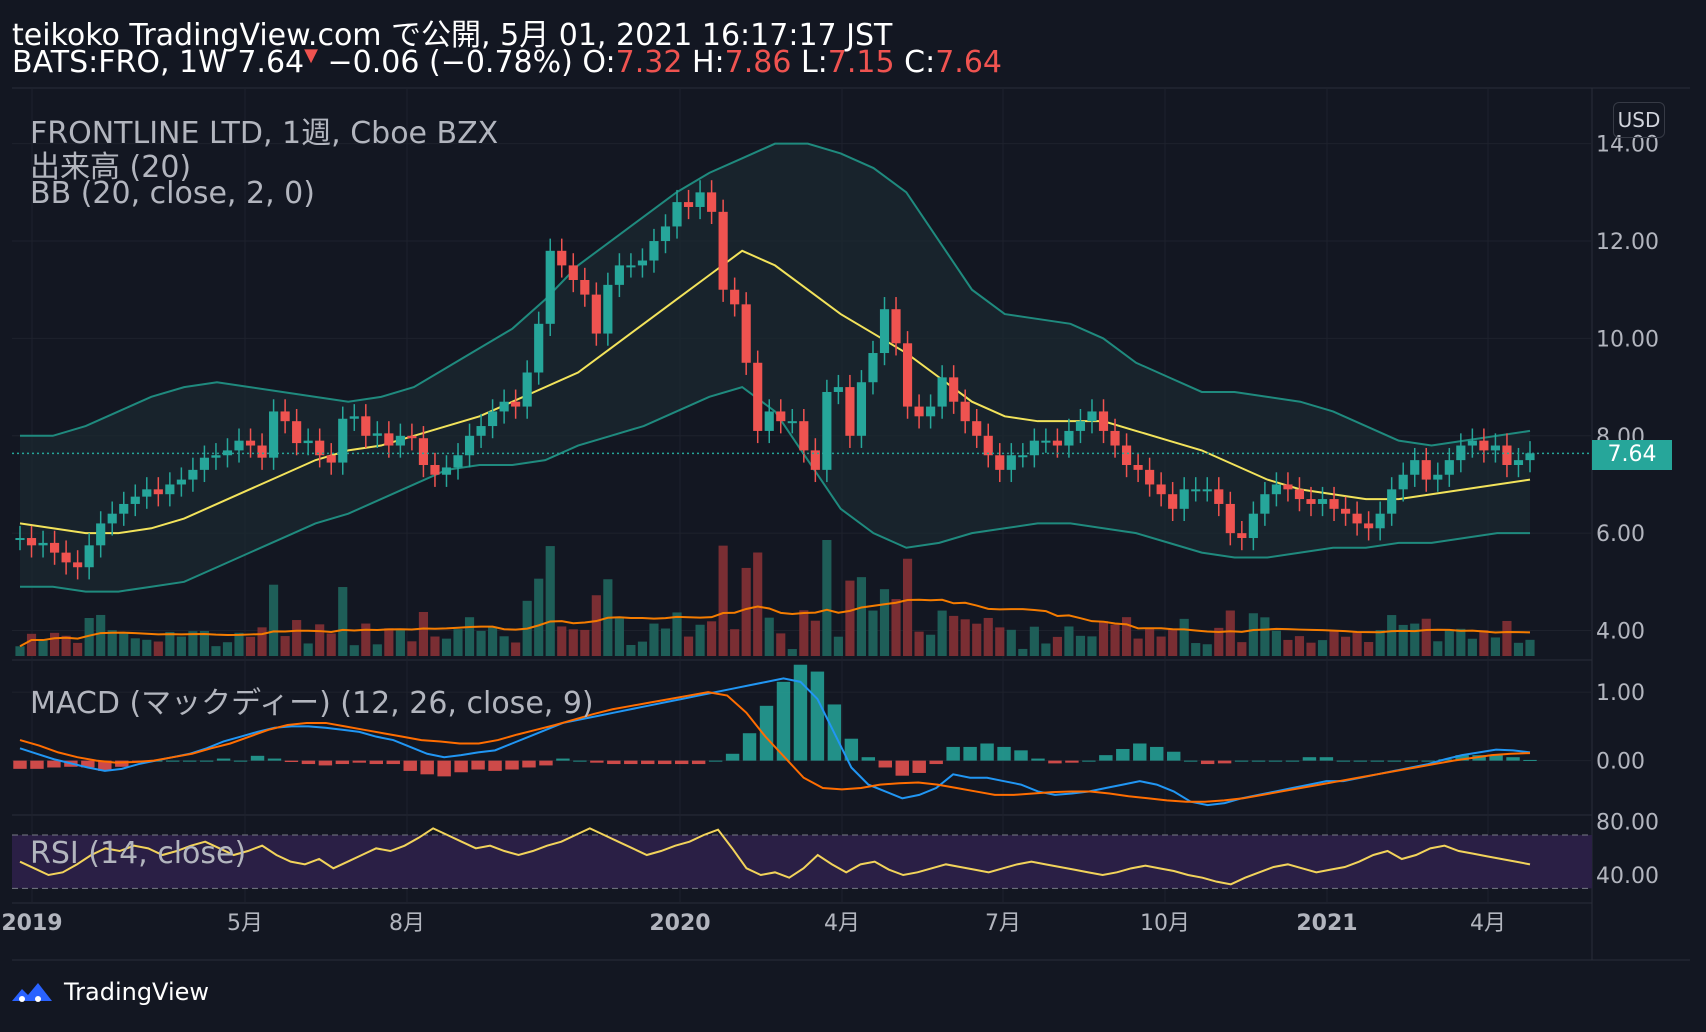 The image size is (1706, 1032). What do you see at coordinates (1627, 876) in the screenshot?
I see `rsi-tick-label: 40.00` at bounding box center [1627, 876].